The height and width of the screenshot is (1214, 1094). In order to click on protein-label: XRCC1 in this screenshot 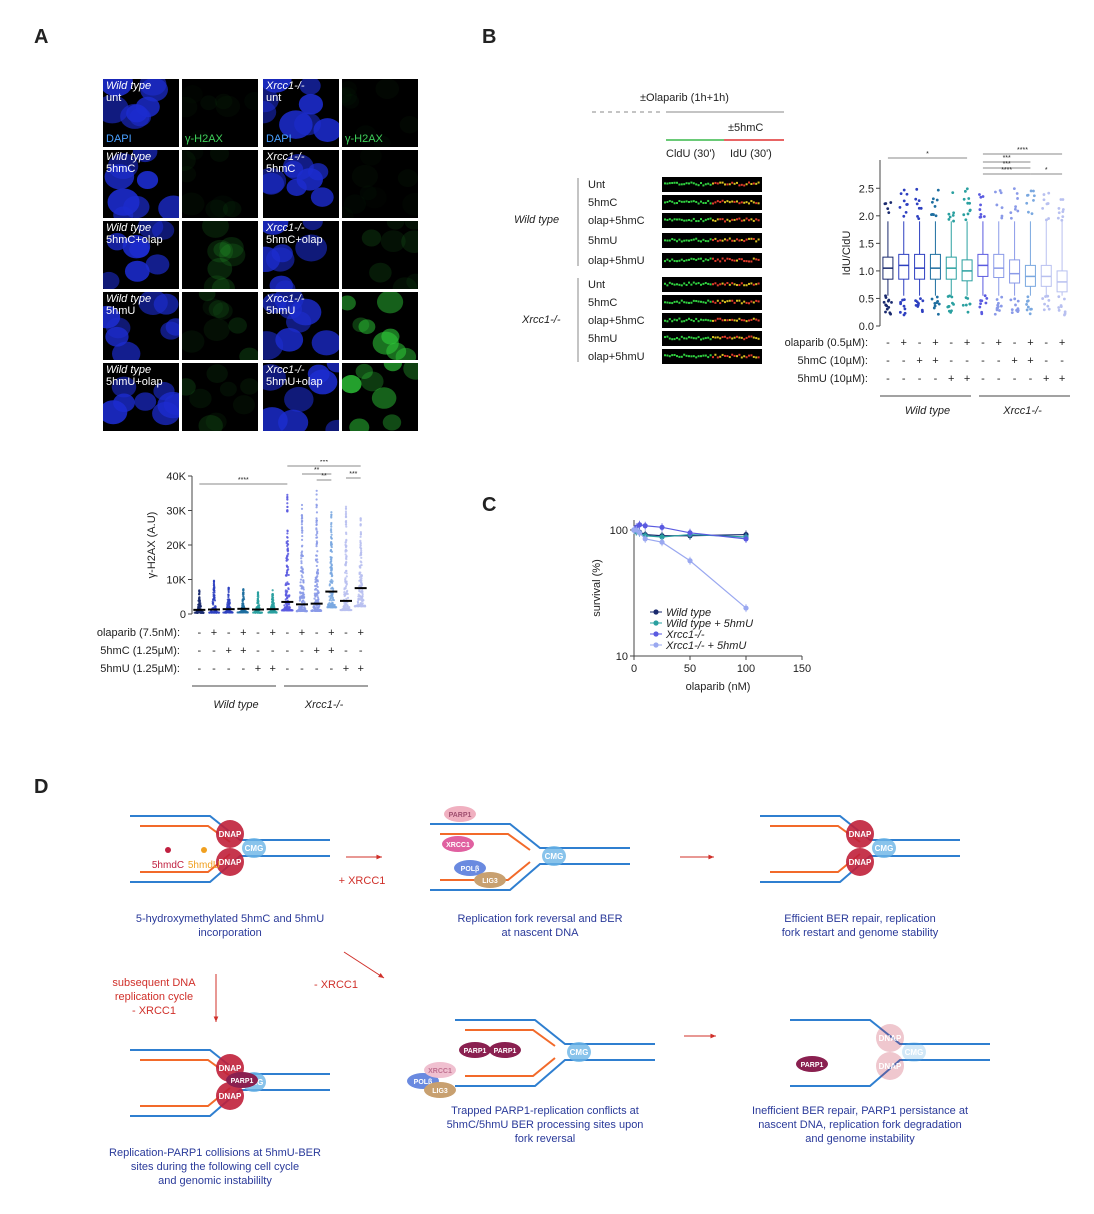, I will do `click(440, 1071)`.